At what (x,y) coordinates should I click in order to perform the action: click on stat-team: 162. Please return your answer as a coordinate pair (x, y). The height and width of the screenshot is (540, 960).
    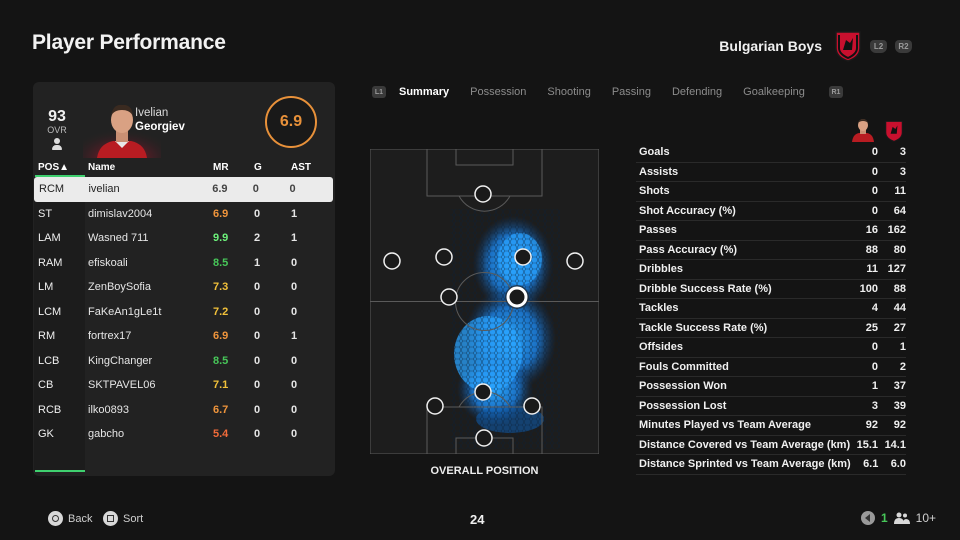
    Looking at the image, I should click on (896, 230).